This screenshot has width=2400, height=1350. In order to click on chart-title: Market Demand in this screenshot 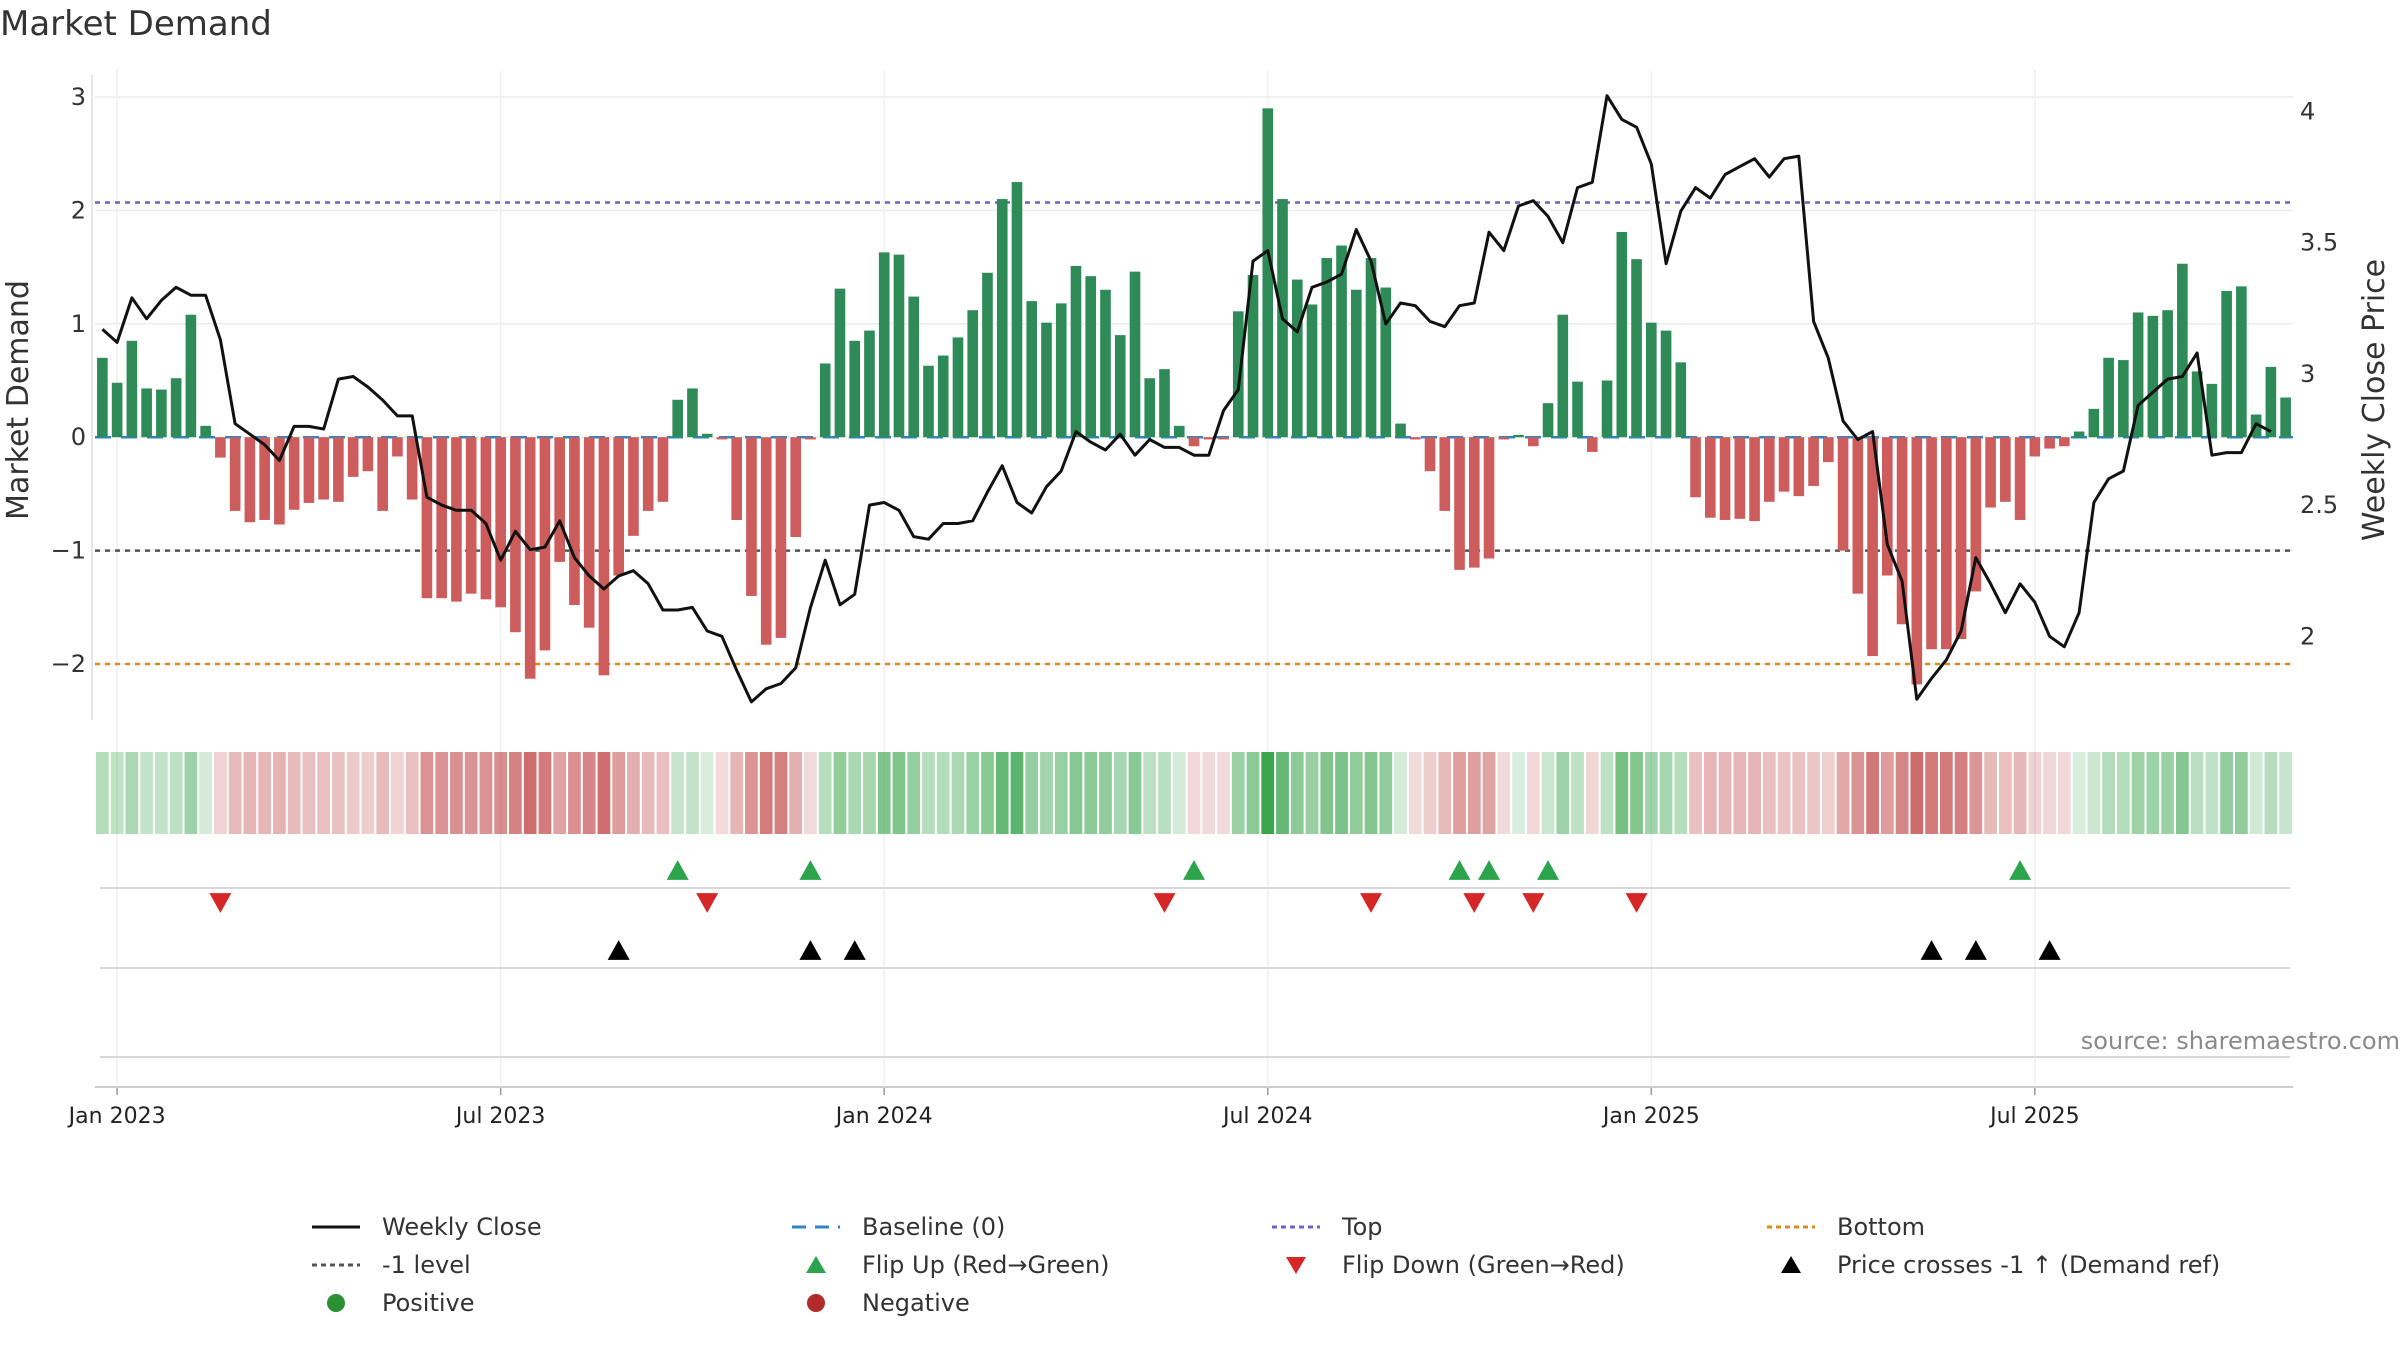, I will do `click(136, 24)`.